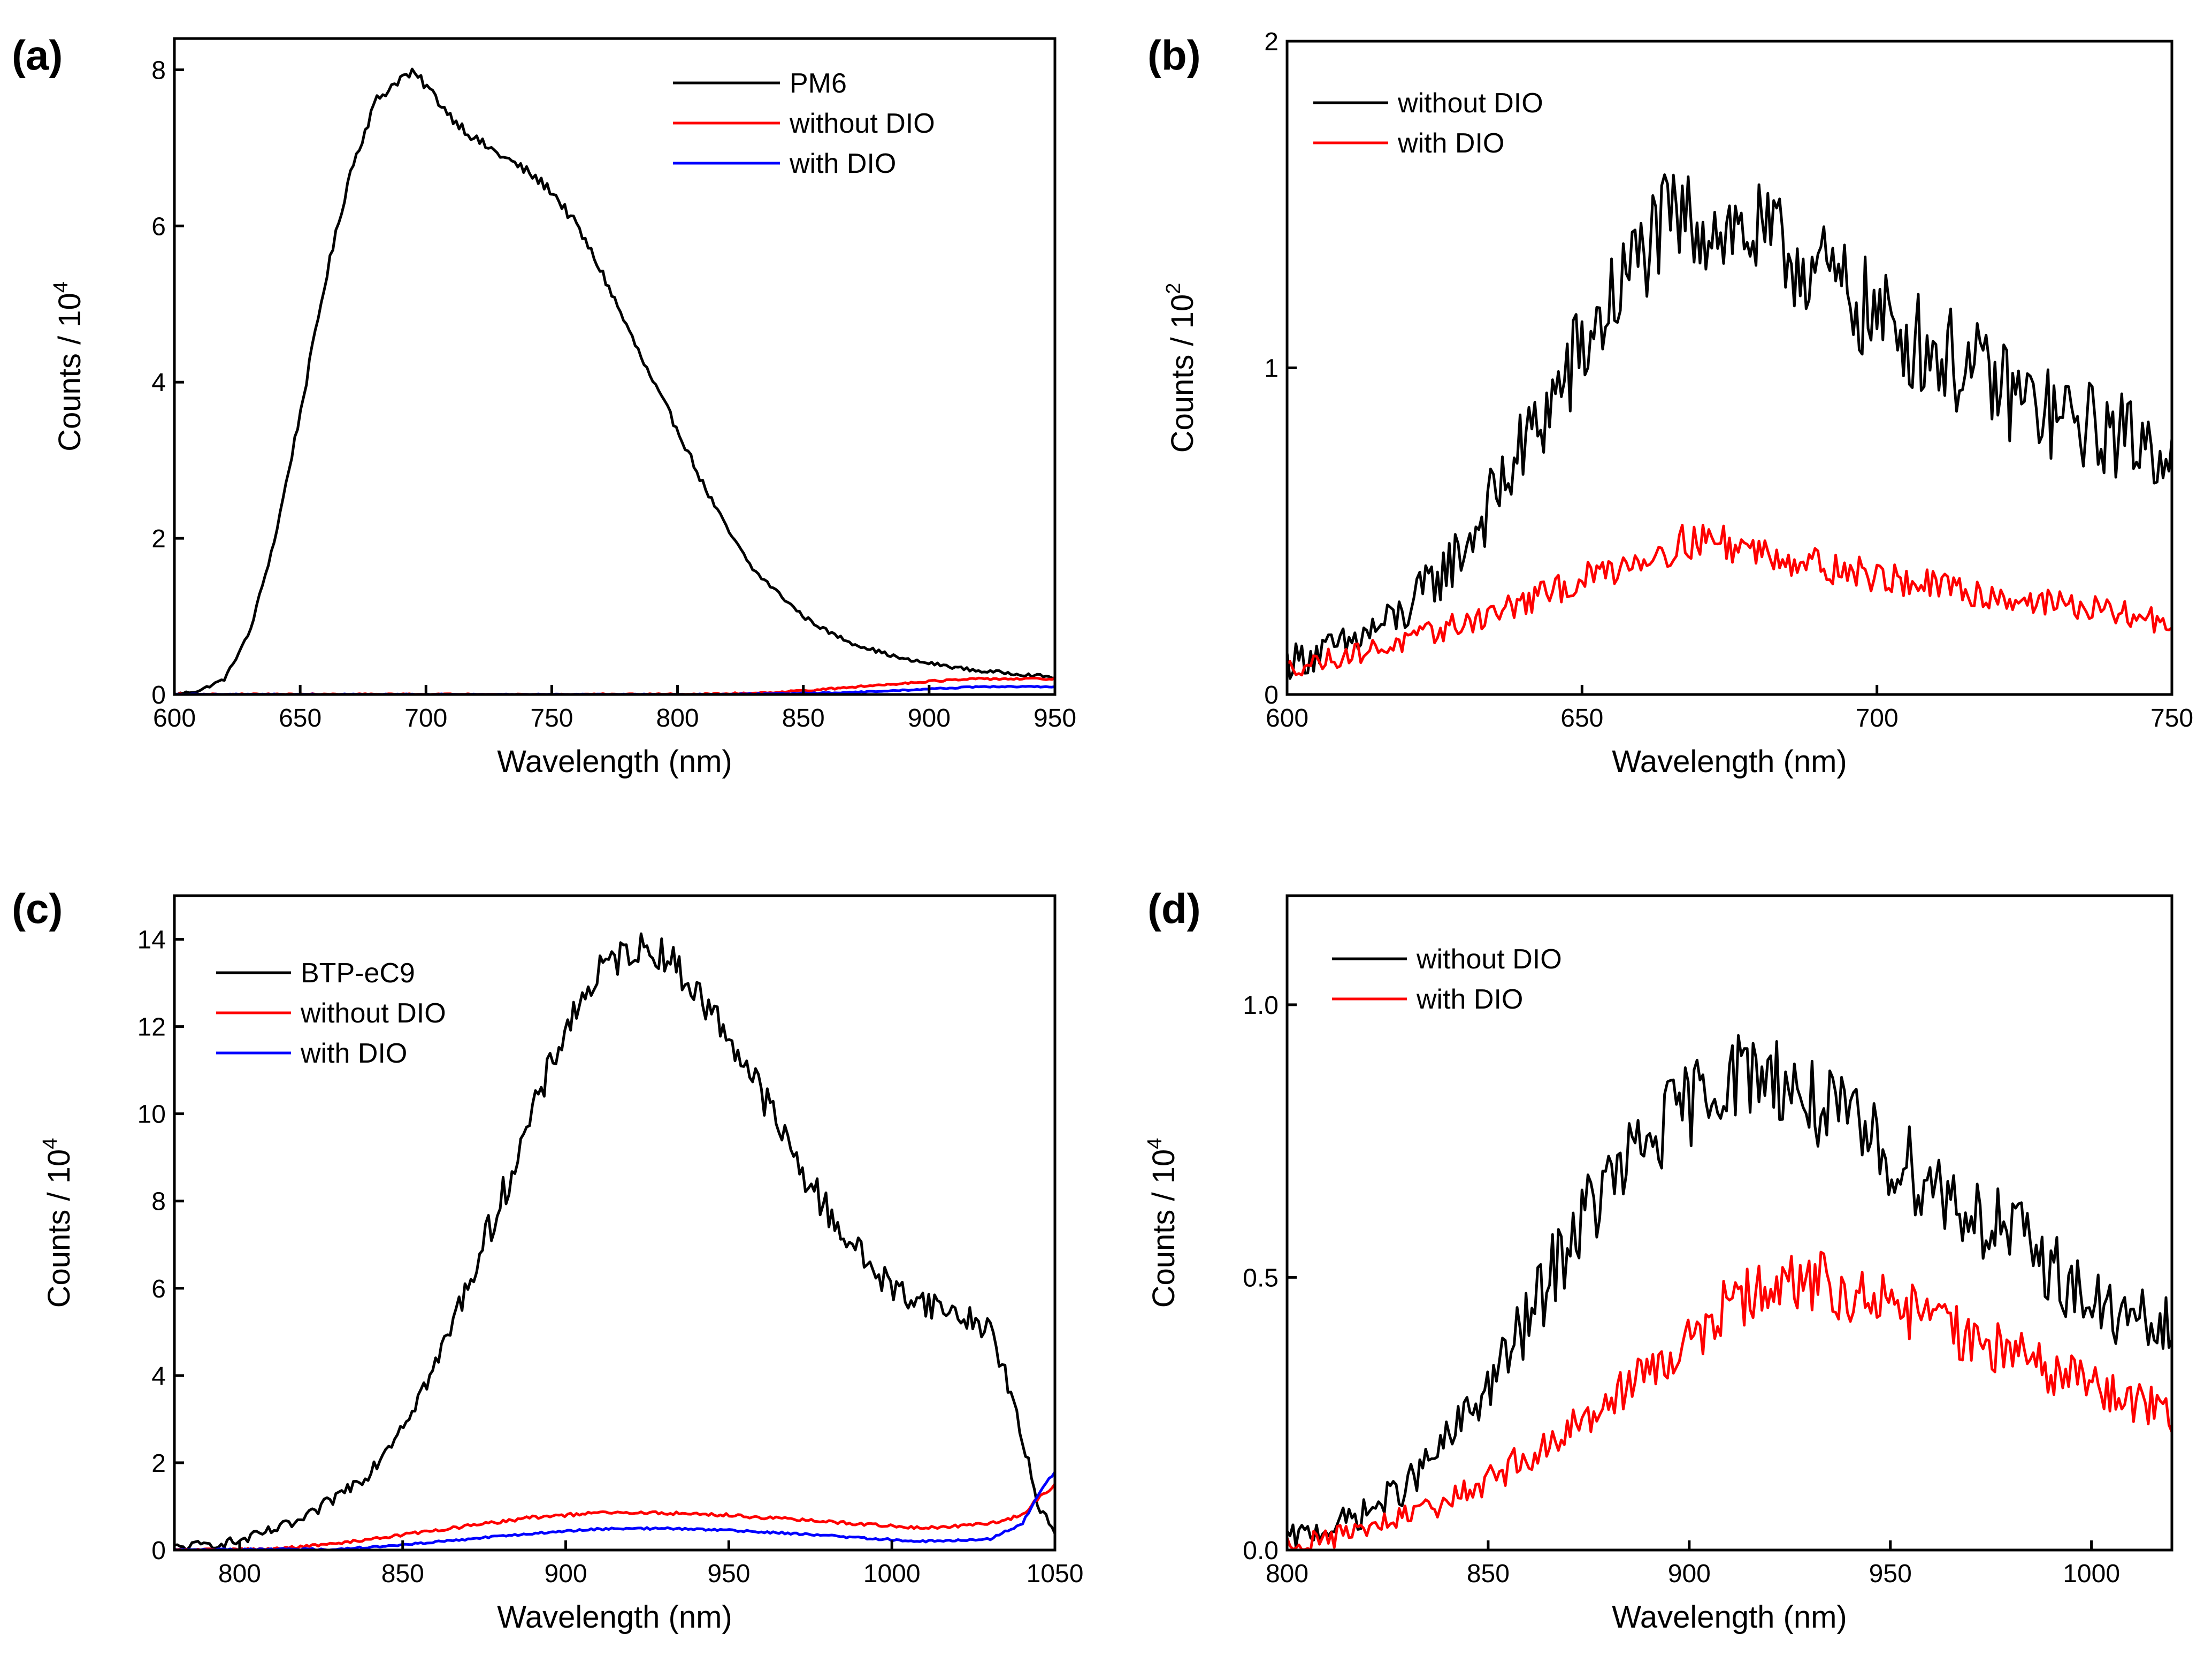 The height and width of the screenshot is (1664, 2212). What do you see at coordinates (358, 973) in the screenshot?
I see `legend-label: BTP-eC9` at bounding box center [358, 973].